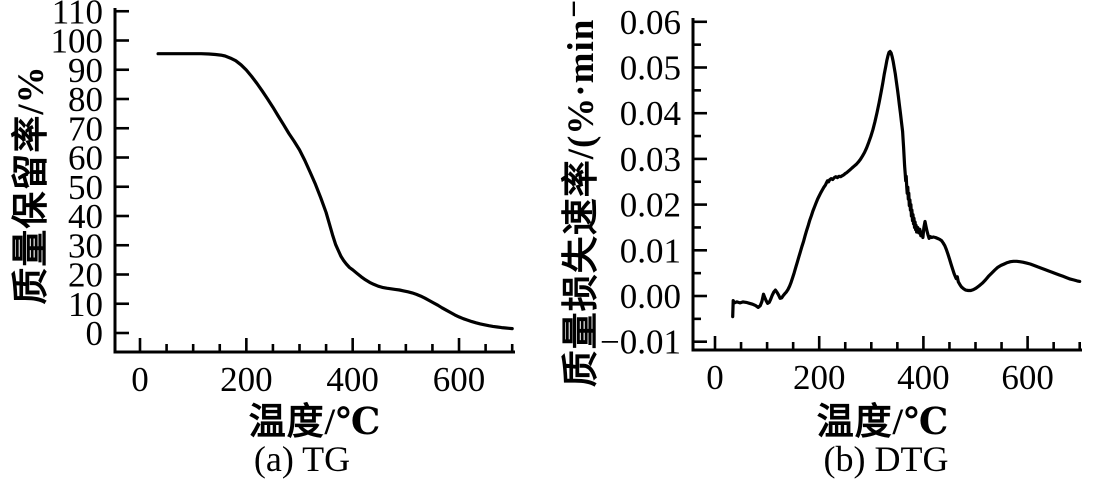  What do you see at coordinates (85, 245) in the screenshot?
I see `tg-y-tick-label: 30` at bounding box center [85, 245].